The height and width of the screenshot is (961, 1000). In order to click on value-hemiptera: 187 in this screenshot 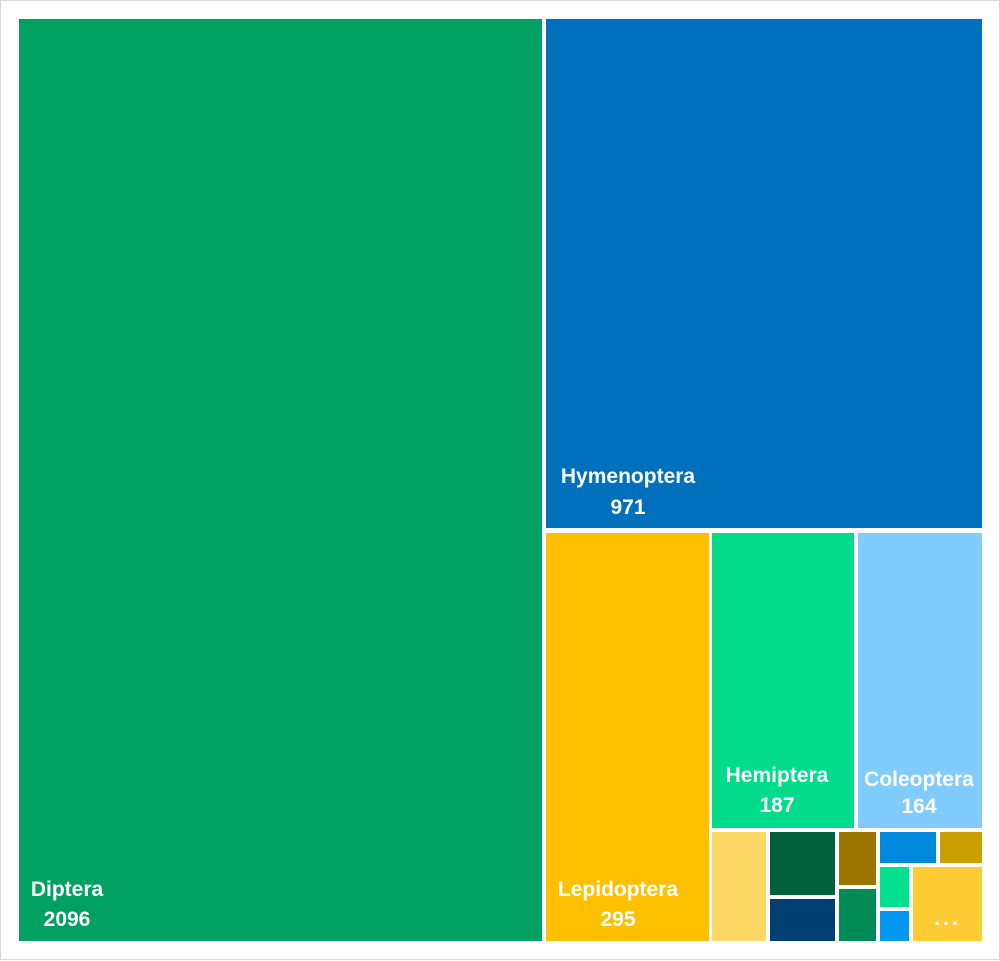, I will do `click(776, 805)`.